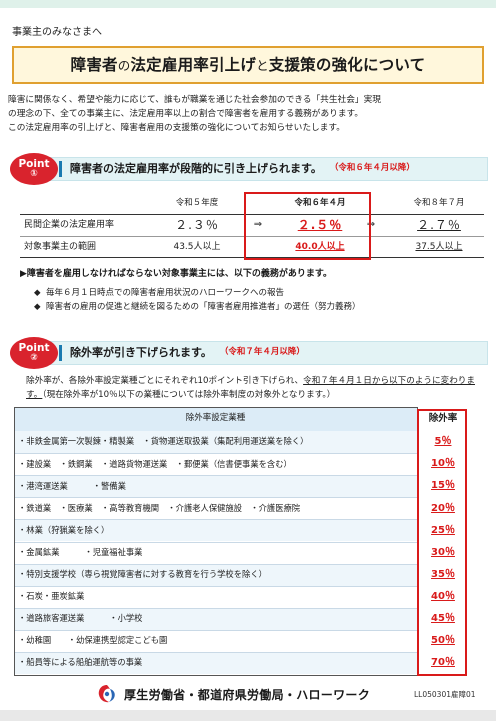 This screenshot has height=721, width=496. Describe the element at coordinates (216, 530) in the screenshot. I see `industry-cell: ・林業（狩猟業を除く）` at that location.